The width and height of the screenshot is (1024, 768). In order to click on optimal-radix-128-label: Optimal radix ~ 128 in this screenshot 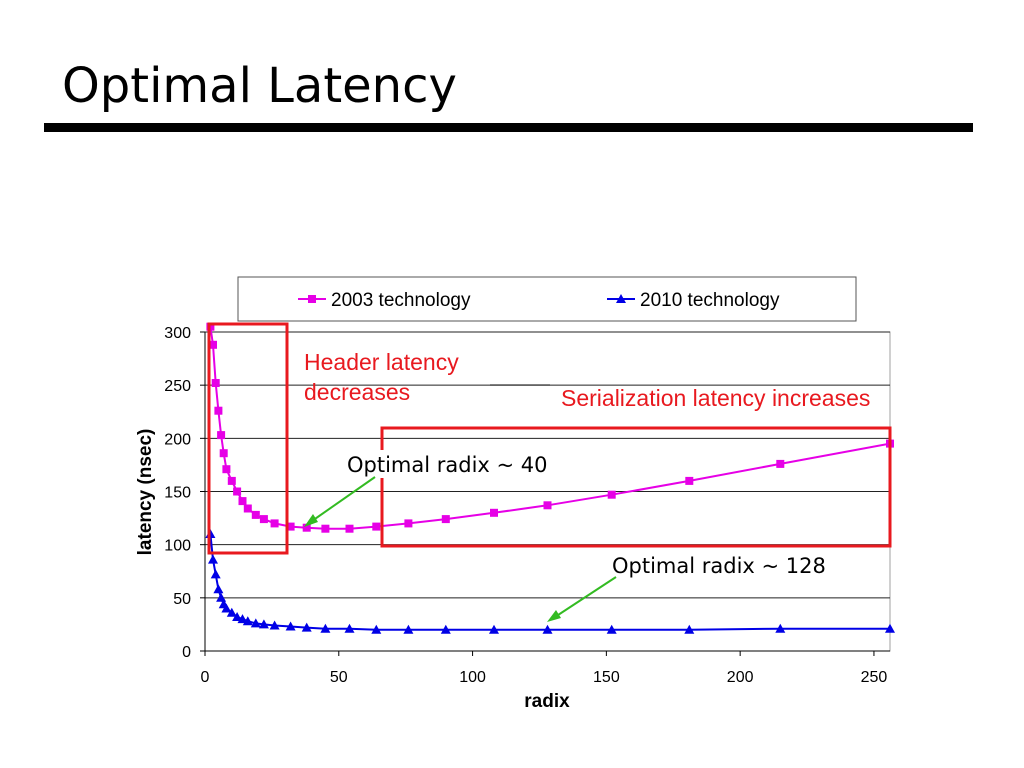, I will do `click(719, 566)`.